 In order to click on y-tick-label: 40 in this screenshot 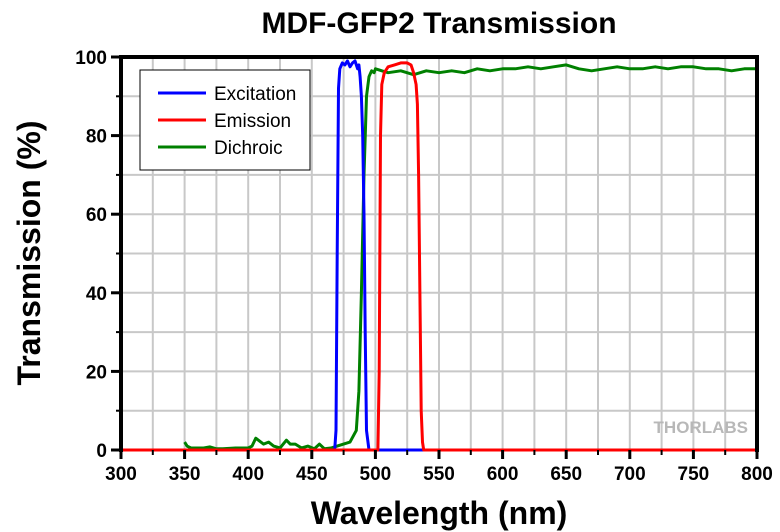, I will do `click(96, 294)`.